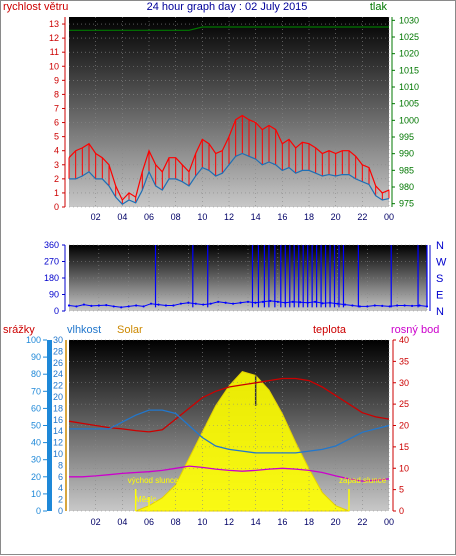  What do you see at coordinates (282, 217) in the screenshot?
I see `wind-x-tick-label: 16` at bounding box center [282, 217].